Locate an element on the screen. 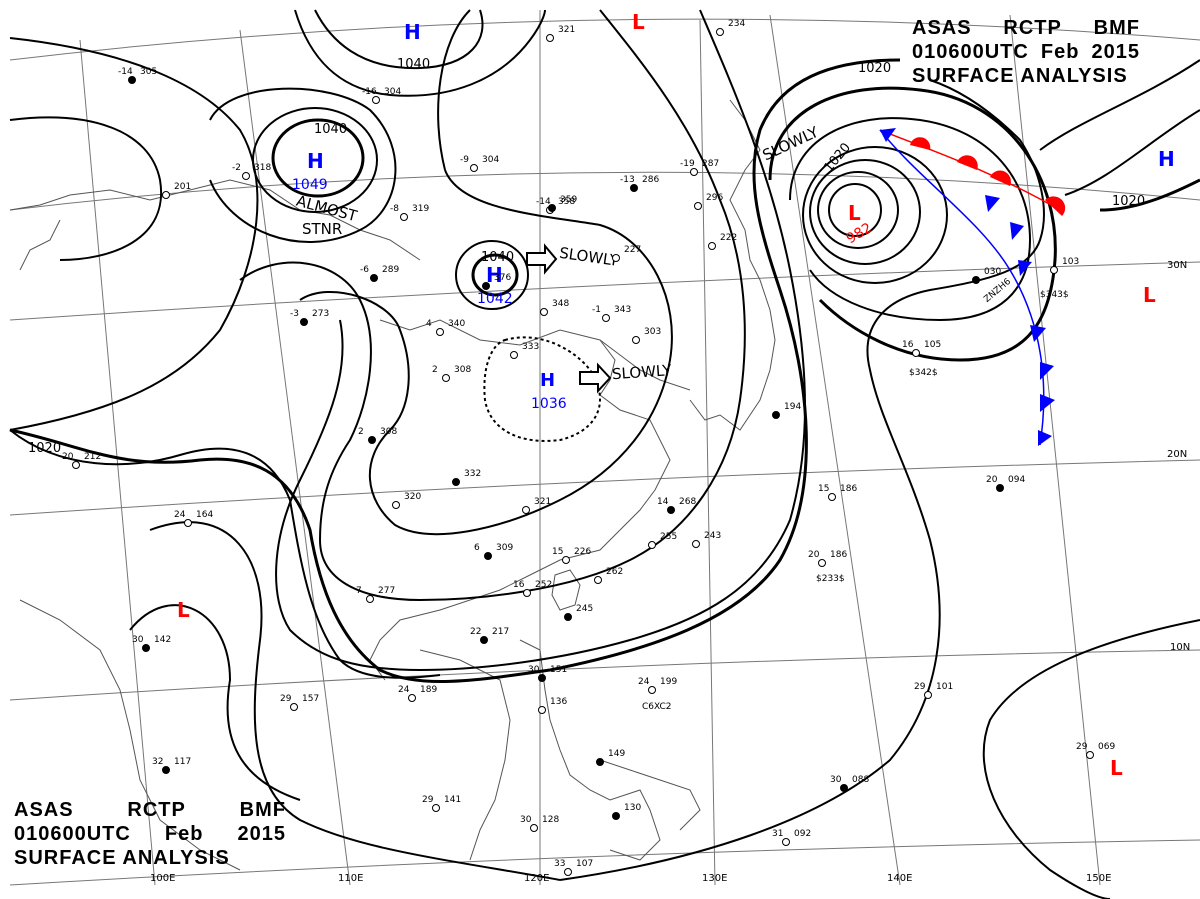  station-temperature: 30 is located at coordinates (836, 780).